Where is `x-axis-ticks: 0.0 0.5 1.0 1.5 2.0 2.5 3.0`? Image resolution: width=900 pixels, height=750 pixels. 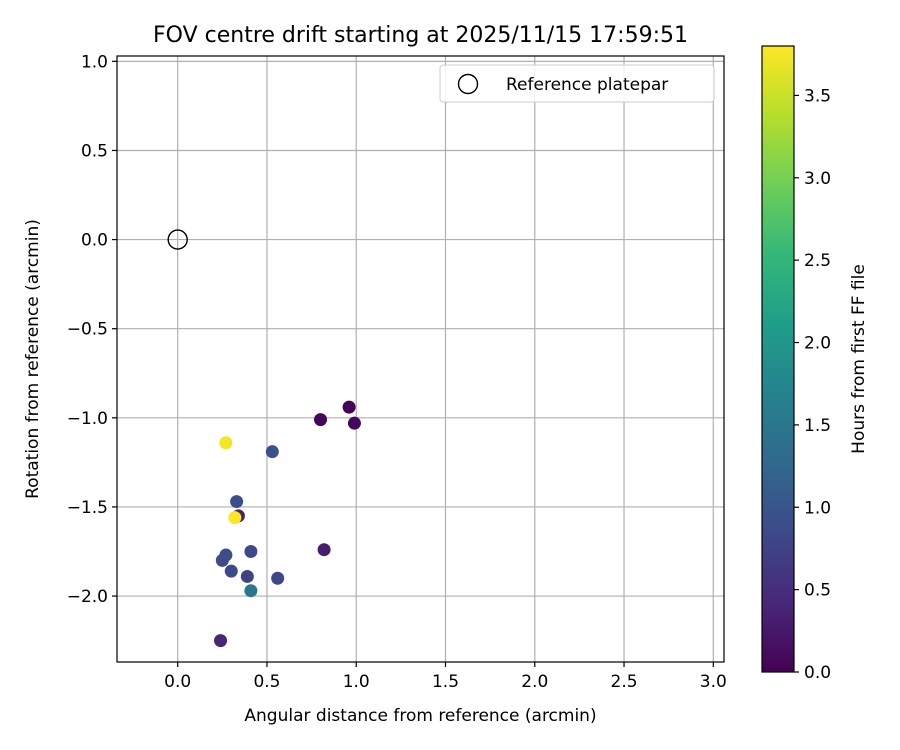
x-axis-ticks: 0.0 0.5 1.0 1.5 2.0 2.5 3.0 is located at coordinates (445, 677).